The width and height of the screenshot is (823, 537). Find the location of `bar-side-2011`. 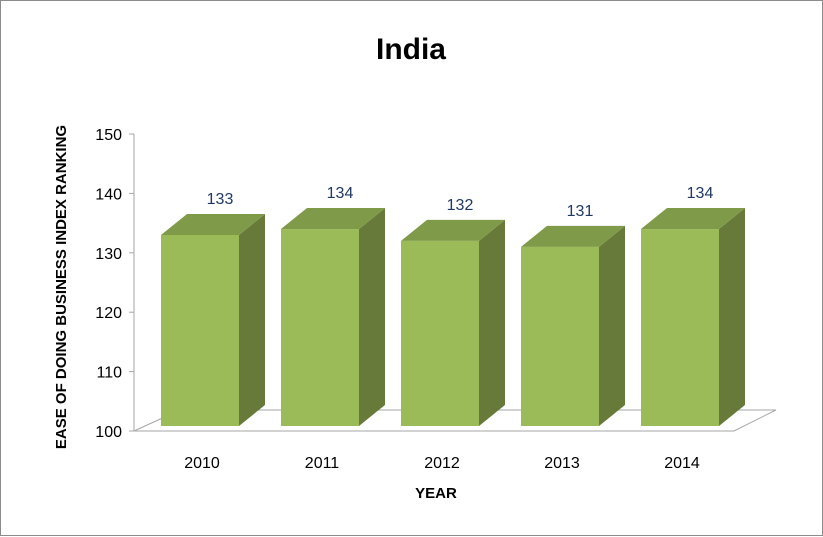

bar-side-2011 is located at coordinates (372, 317).